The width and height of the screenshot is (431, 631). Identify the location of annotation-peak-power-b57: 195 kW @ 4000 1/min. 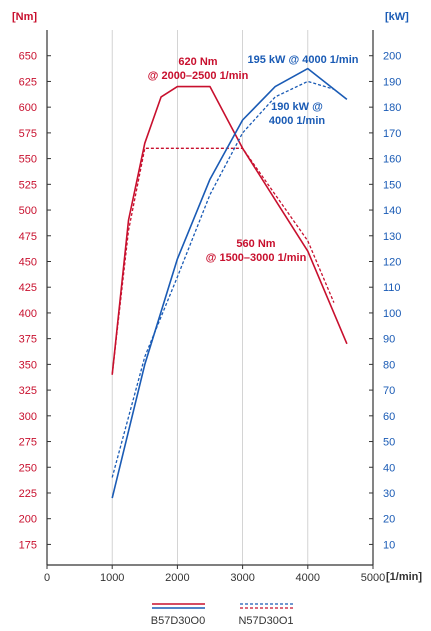
(302, 60).